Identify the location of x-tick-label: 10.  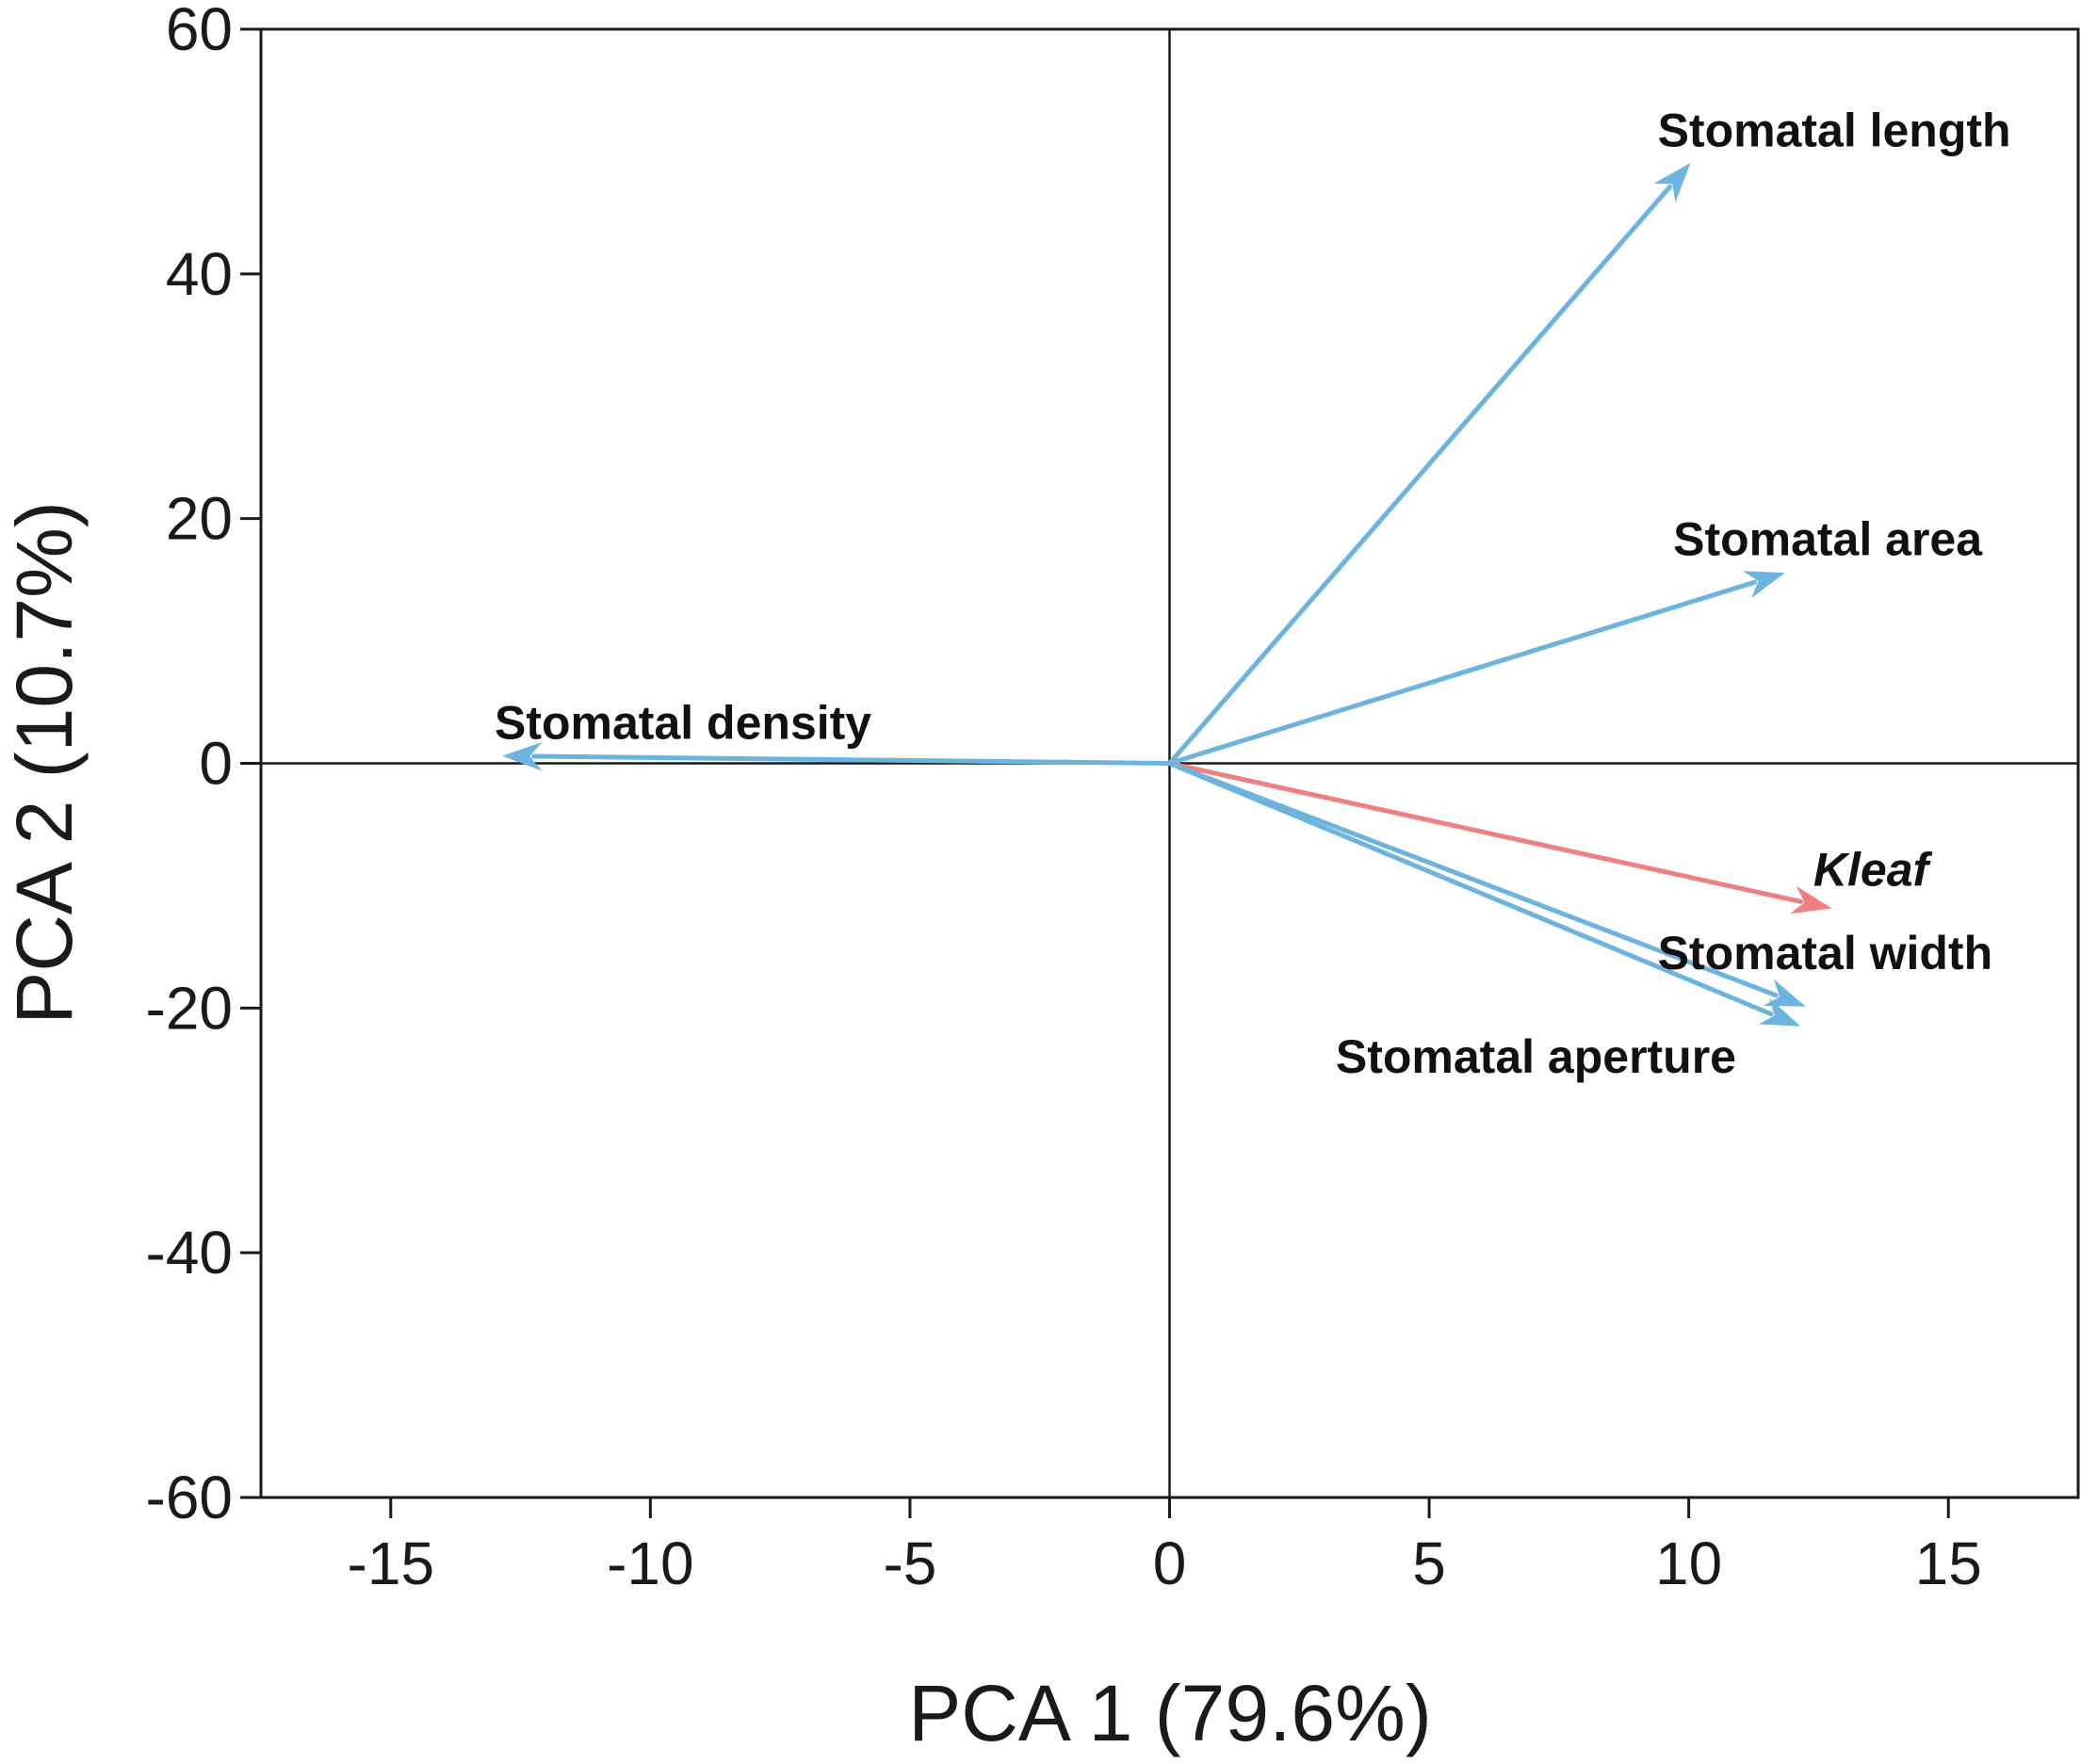
(1688, 1563).